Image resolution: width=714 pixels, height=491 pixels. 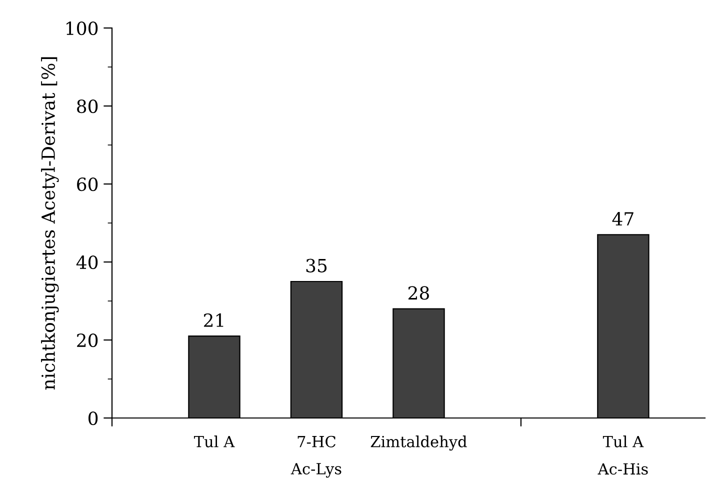 I want to click on y-tick-label: 20, so click(x=87, y=340).